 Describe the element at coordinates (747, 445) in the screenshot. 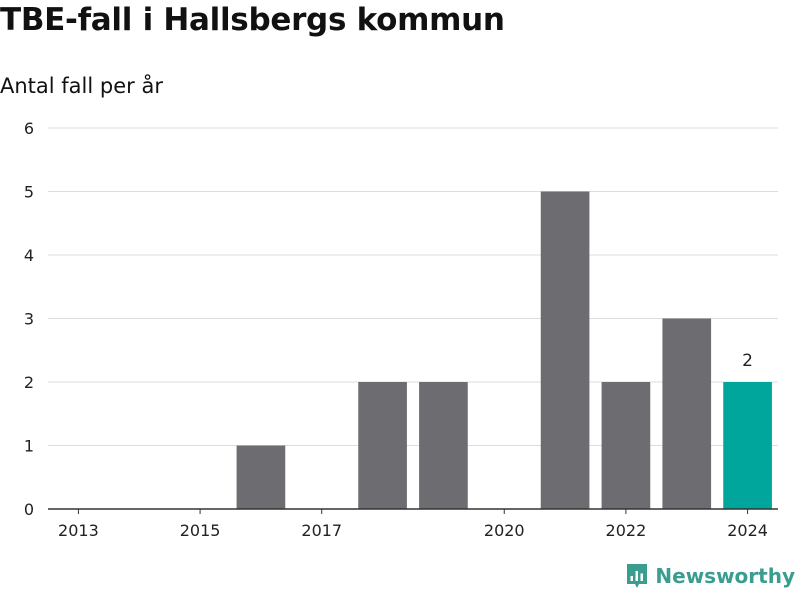

I see `bar-2024` at that location.